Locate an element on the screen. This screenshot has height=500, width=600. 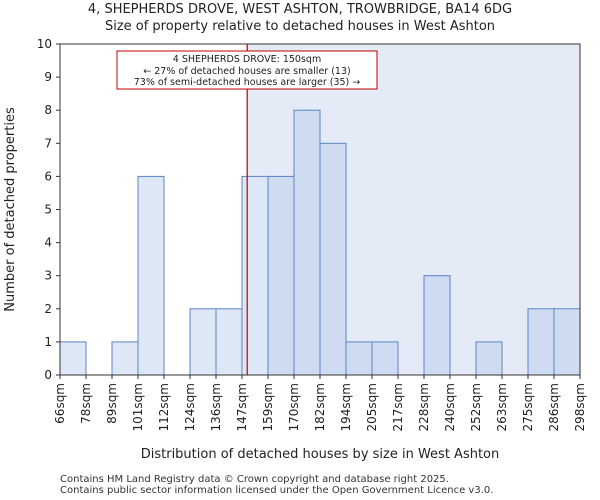
y-tick-label: 5 is located at coordinates (48, 210).